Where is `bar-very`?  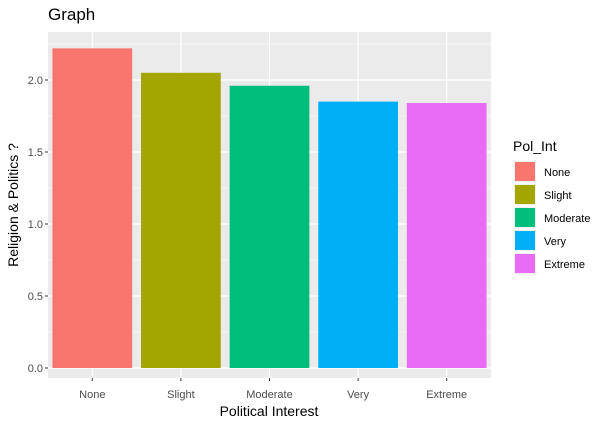
bar-very is located at coordinates (358, 234).